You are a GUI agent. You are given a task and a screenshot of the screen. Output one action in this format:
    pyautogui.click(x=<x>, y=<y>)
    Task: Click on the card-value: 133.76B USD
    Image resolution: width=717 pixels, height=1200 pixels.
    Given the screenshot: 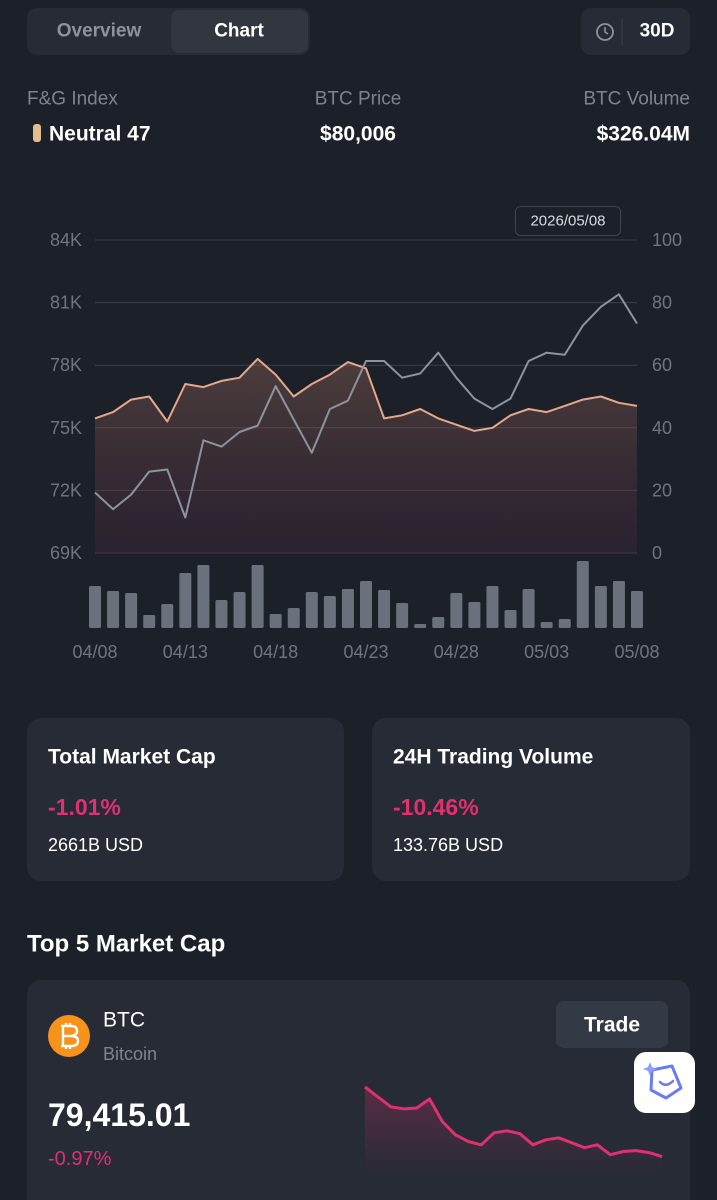 What is the action you would take?
    pyautogui.click(x=448, y=845)
    